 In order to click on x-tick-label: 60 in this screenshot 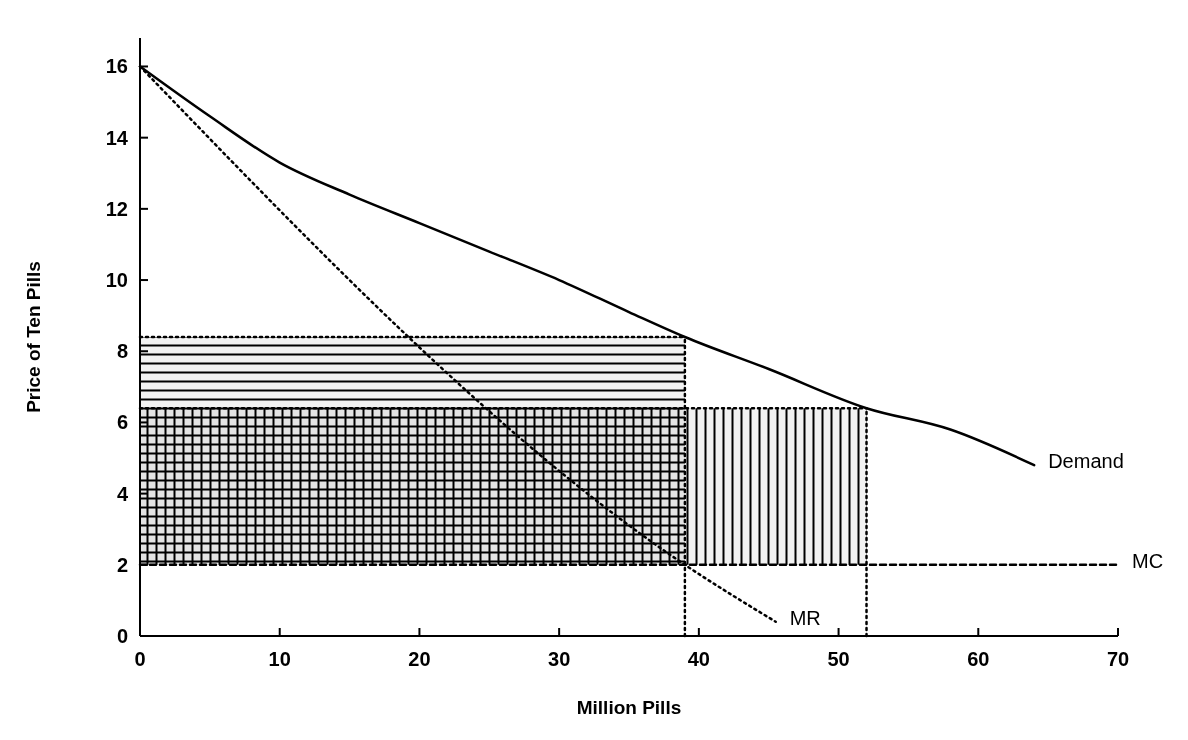, I will do `click(978, 659)`.